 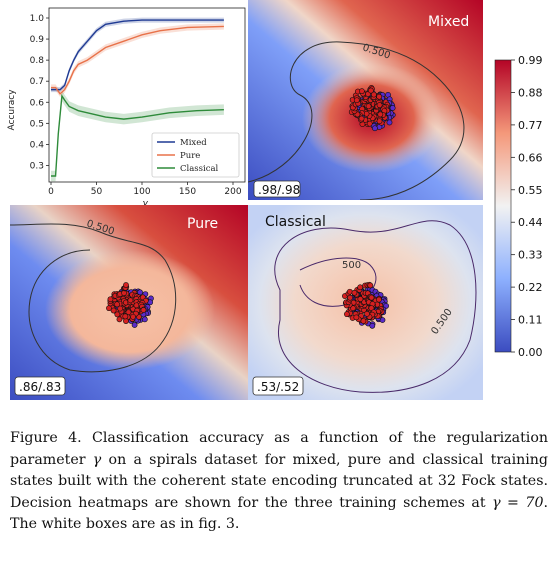 What do you see at coordinates (295, 222) in the screenshot?
I see `heatmap-classical-title: Classical` at bounding box center [295, 222].